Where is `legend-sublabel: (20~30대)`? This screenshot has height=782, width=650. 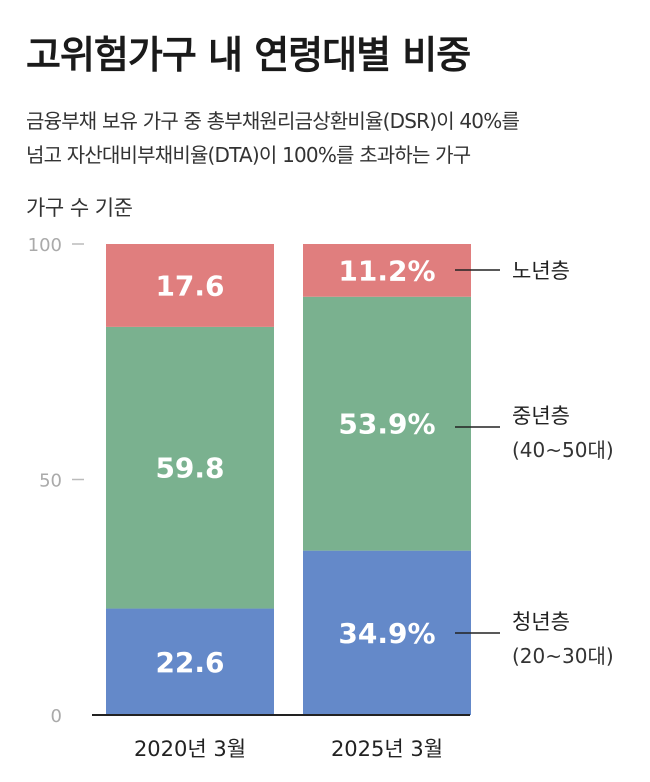
legend-sublabel: (20~30대) is located at coordinates (563, 656).